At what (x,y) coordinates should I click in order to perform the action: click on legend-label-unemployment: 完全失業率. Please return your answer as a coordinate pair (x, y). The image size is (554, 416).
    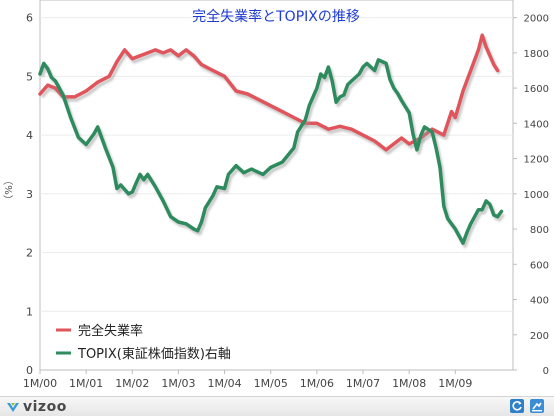
    Looking at the image, I should click on (110, 331).